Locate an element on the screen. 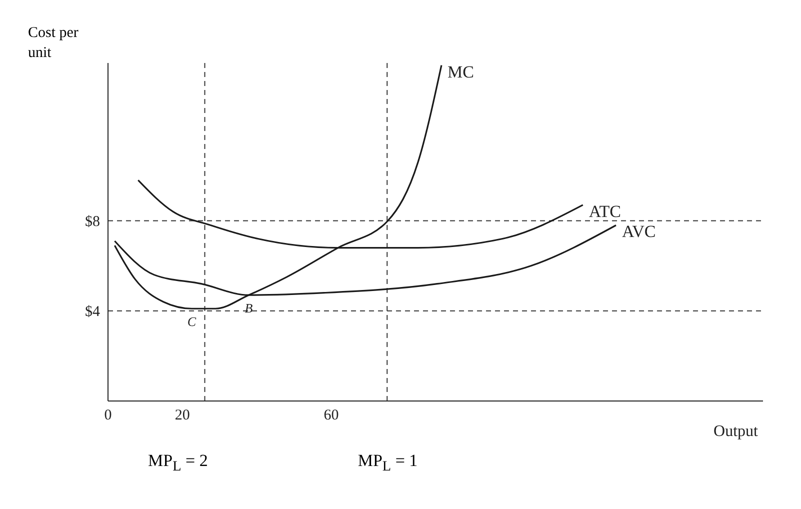  y-tick-label: $8 is located at coordinates (92, 222).